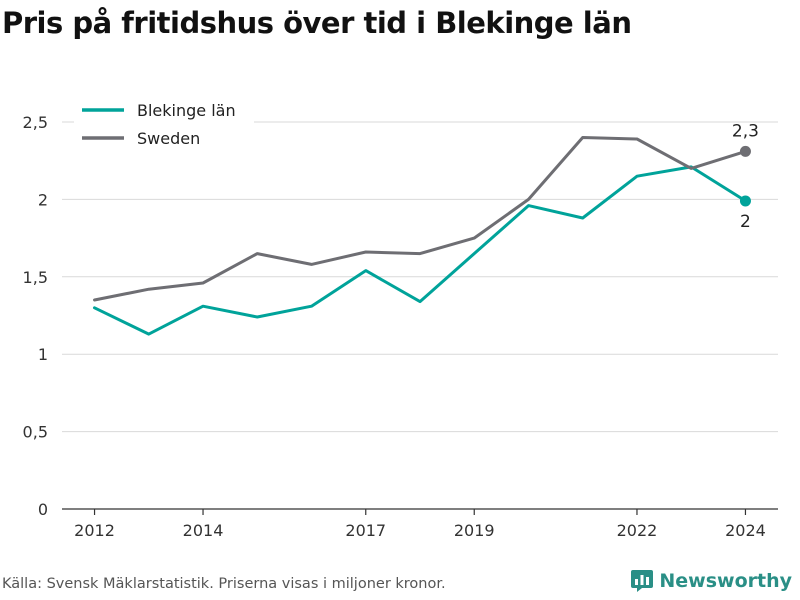 This screenshot has width=800, height=600. Describe the element at coordinates (745, 530) in the screenshot. I see `x-tick-label: 2024` at that location.